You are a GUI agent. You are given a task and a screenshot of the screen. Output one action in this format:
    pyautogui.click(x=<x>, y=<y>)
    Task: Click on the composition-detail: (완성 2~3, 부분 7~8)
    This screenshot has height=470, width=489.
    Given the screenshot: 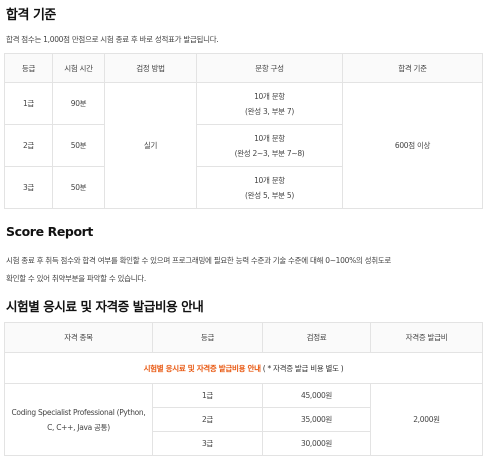 What is the action you would take?
    pyautogui.click(x=269, y=153)
    